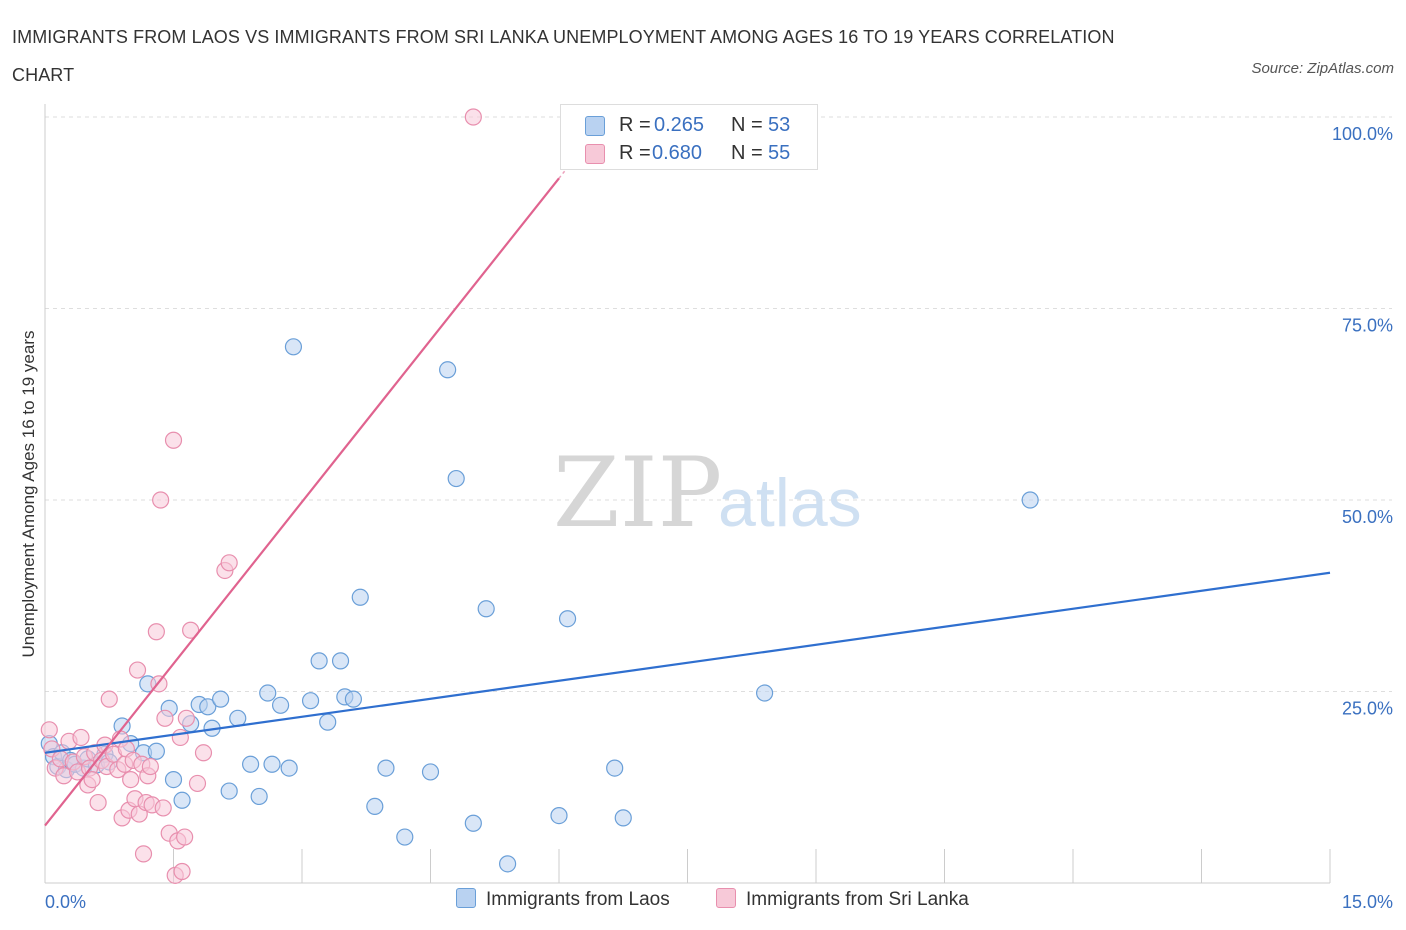 Image resolution: width=1406 pixels, height=930 pixels. What do you see at coordinates (595, 126) in the screenshot?
I see `legend-swatch-laos` at bounding box center [595, 126].